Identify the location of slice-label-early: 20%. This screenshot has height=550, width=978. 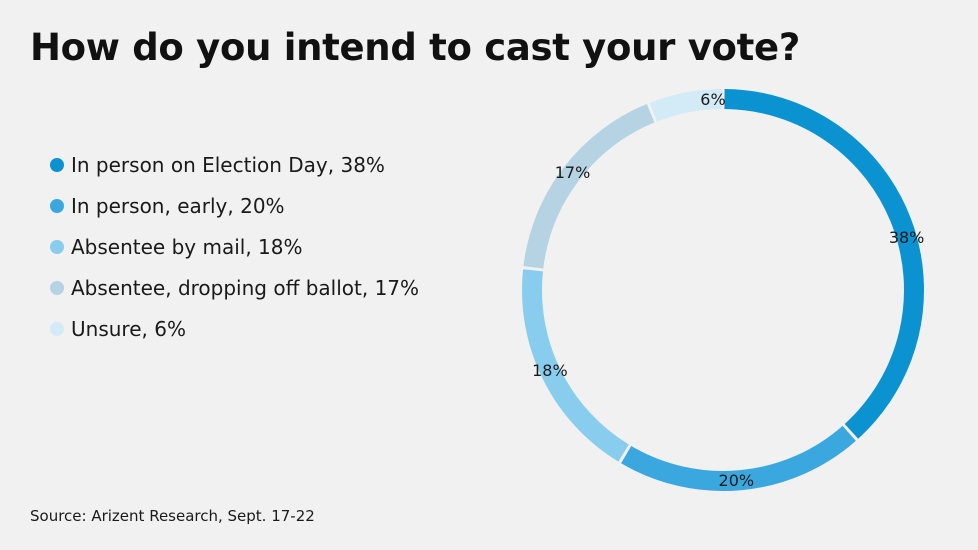
(737, 480).